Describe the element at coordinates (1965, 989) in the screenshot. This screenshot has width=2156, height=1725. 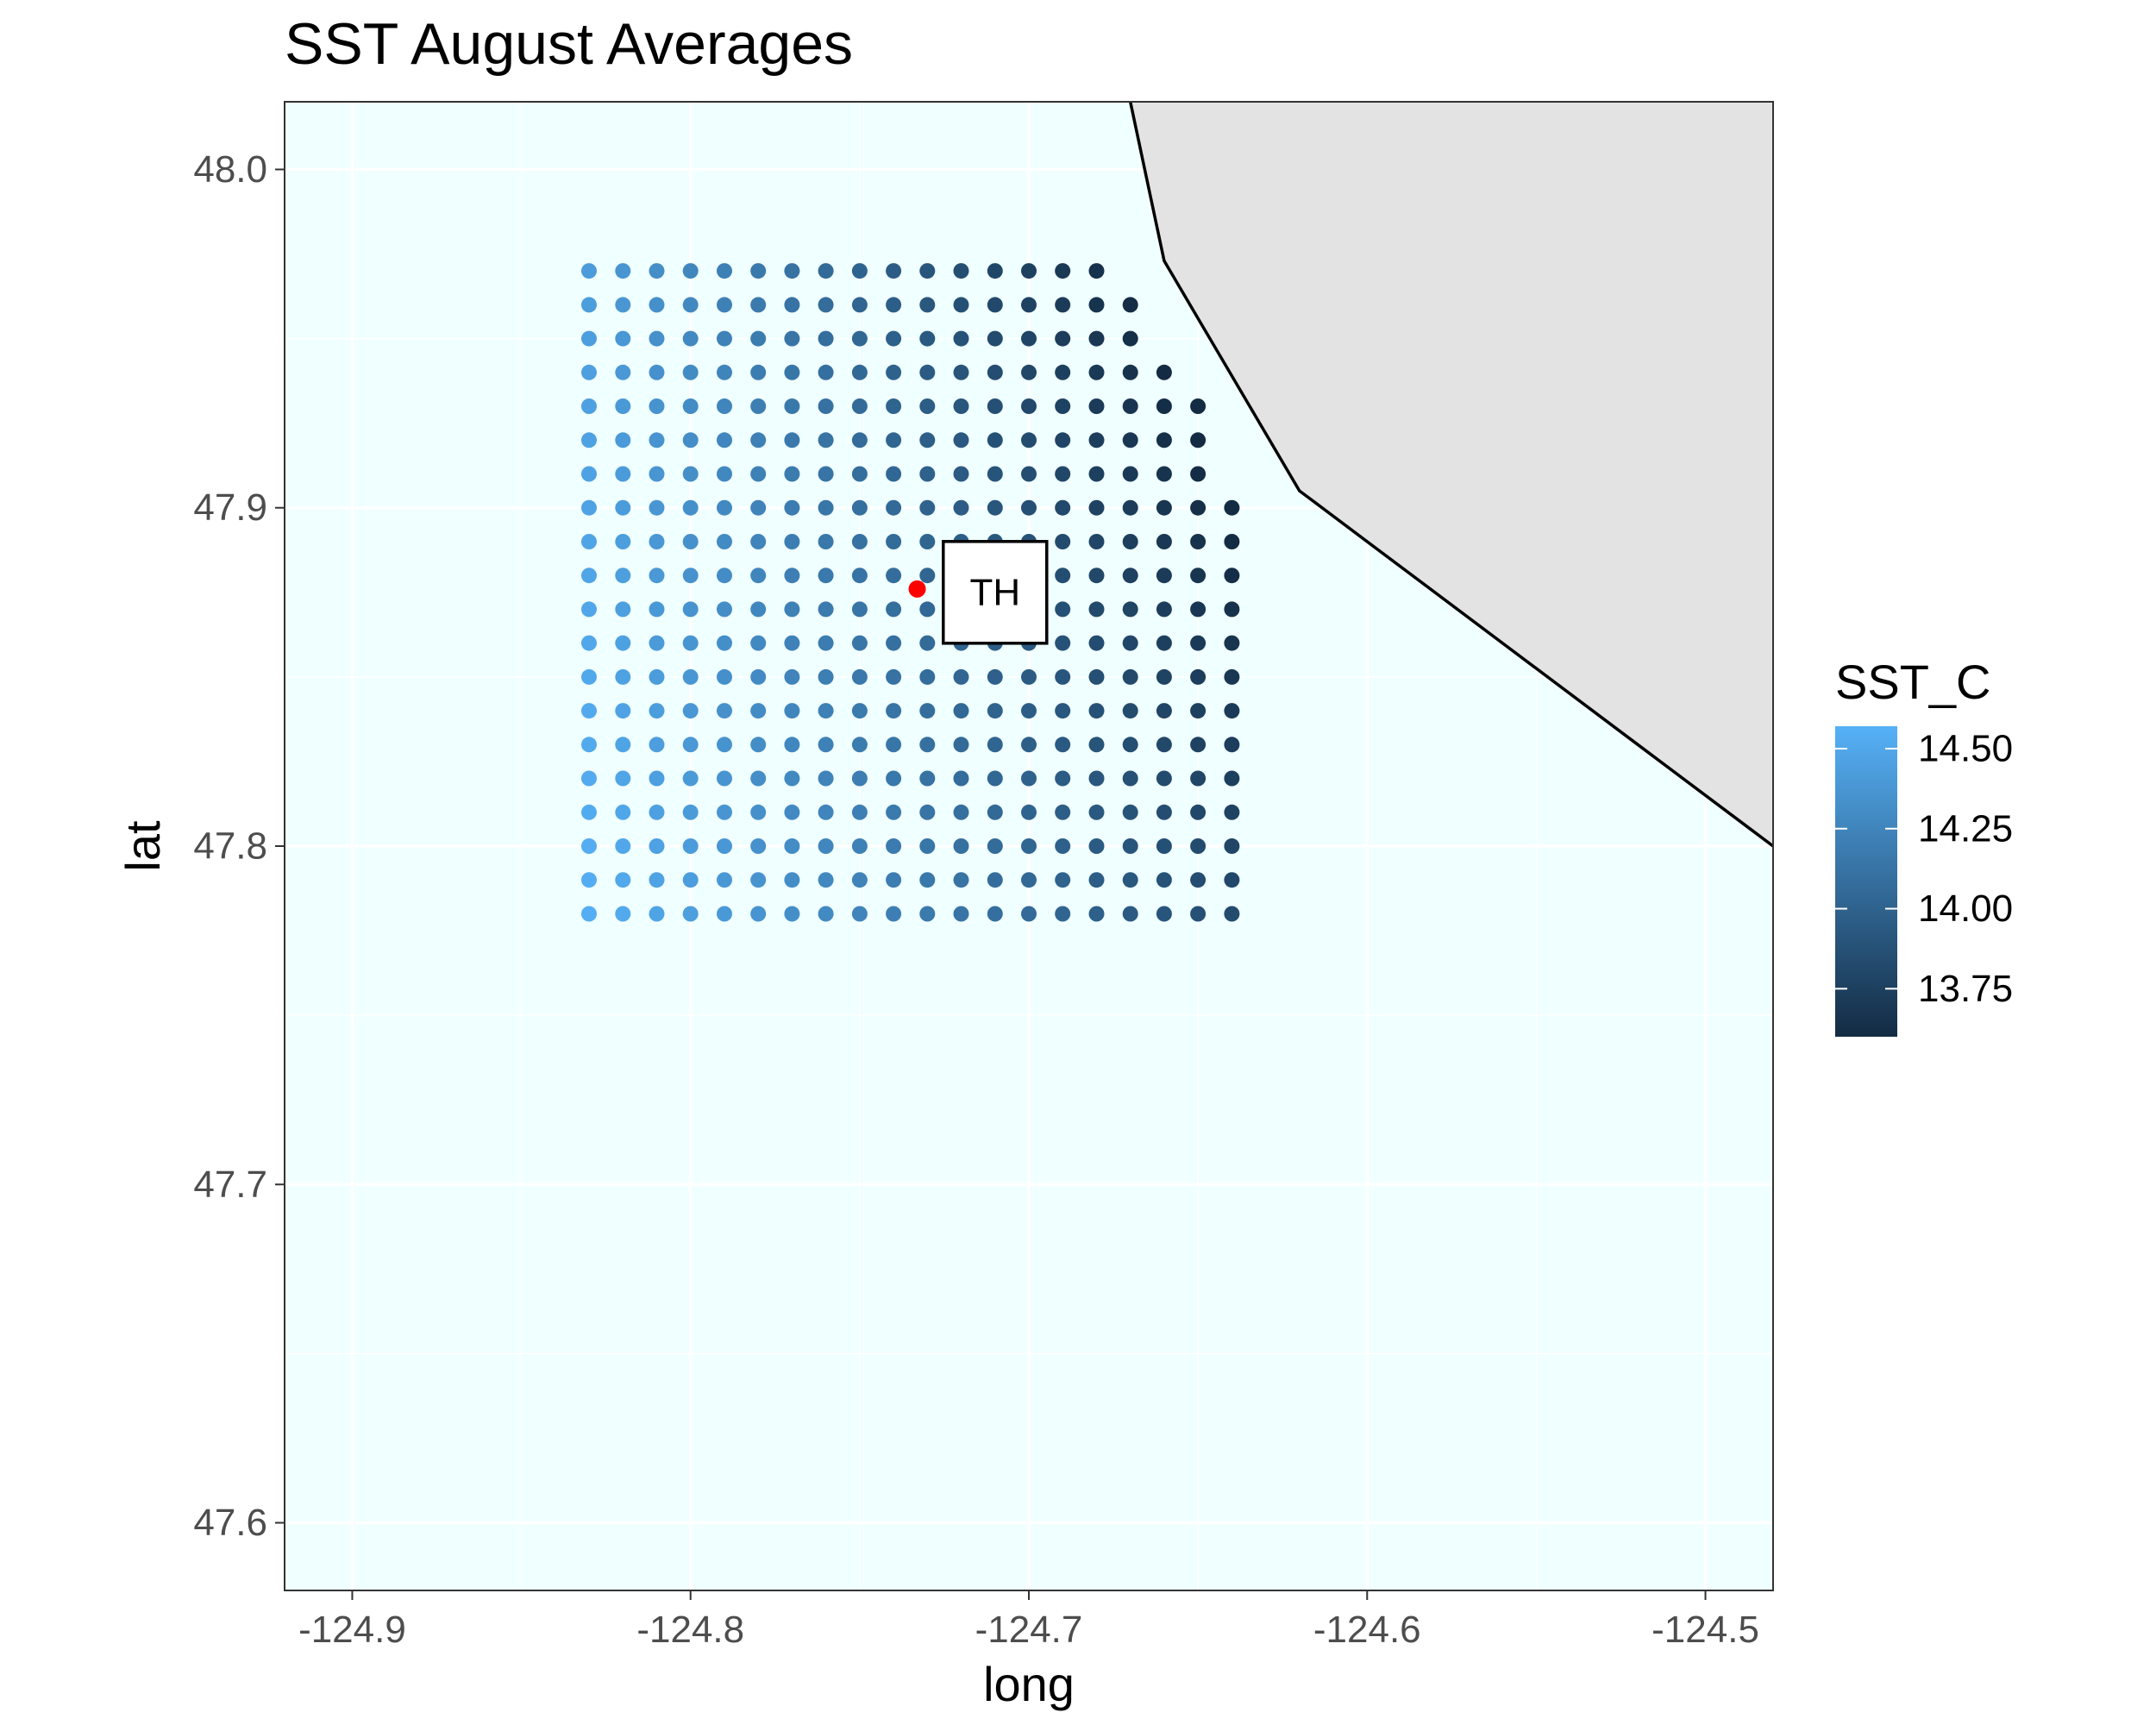
I see `legend-label: 13.75` at that location.